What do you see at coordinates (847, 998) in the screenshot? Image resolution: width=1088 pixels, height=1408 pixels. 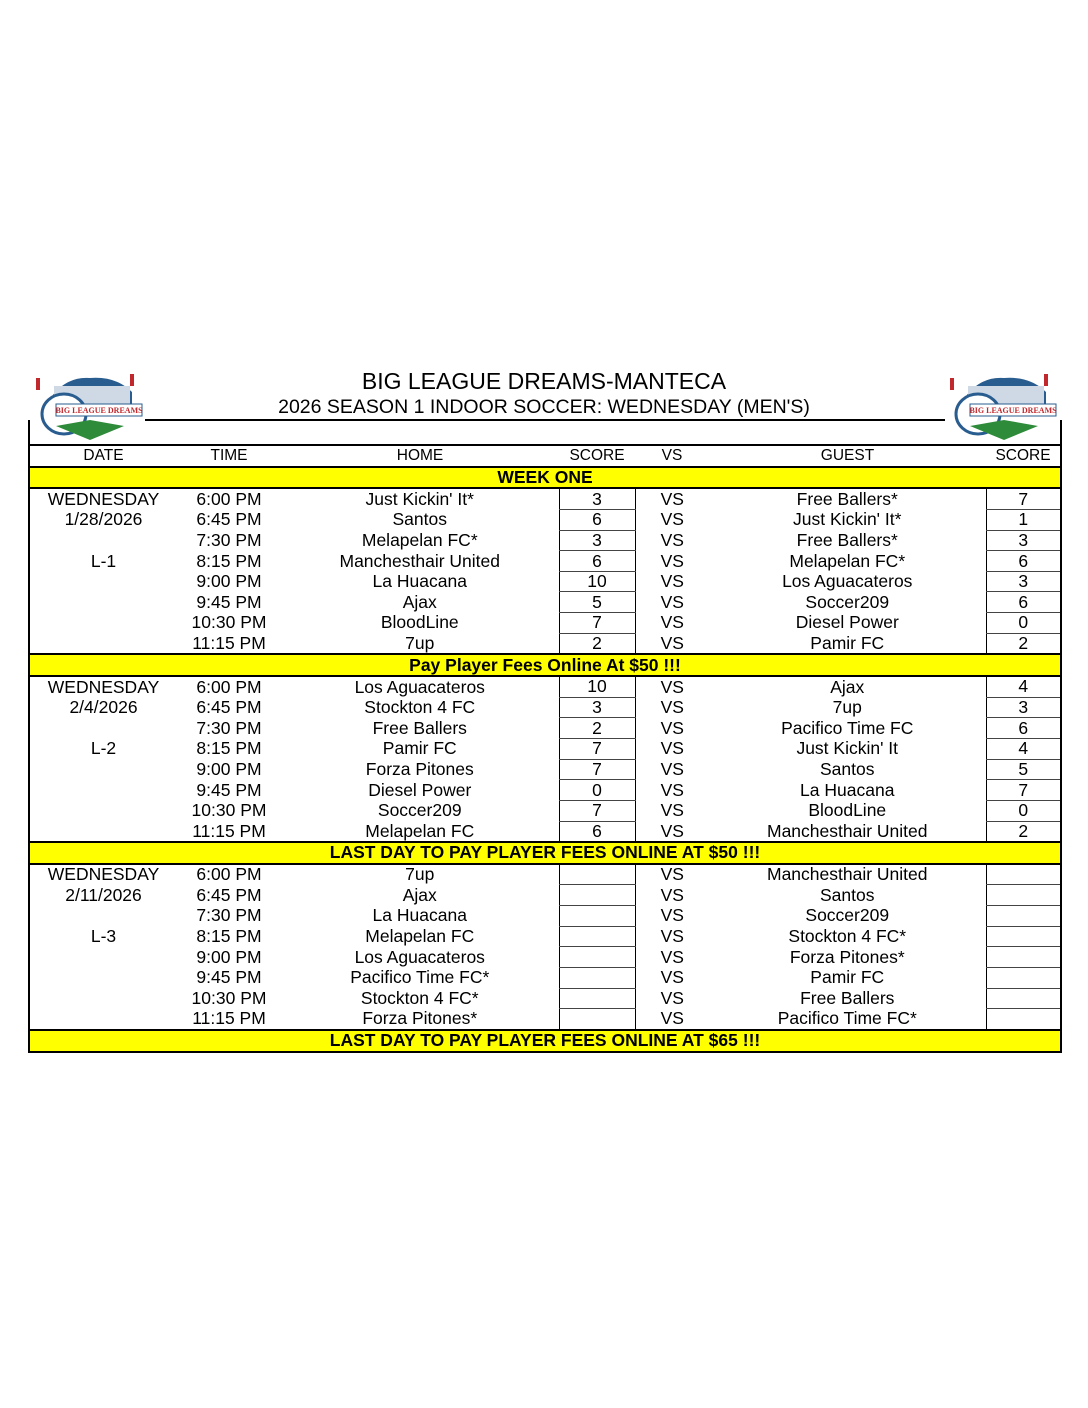 I see `guest-team: Free Ballers` at bounding box center [847, 998].